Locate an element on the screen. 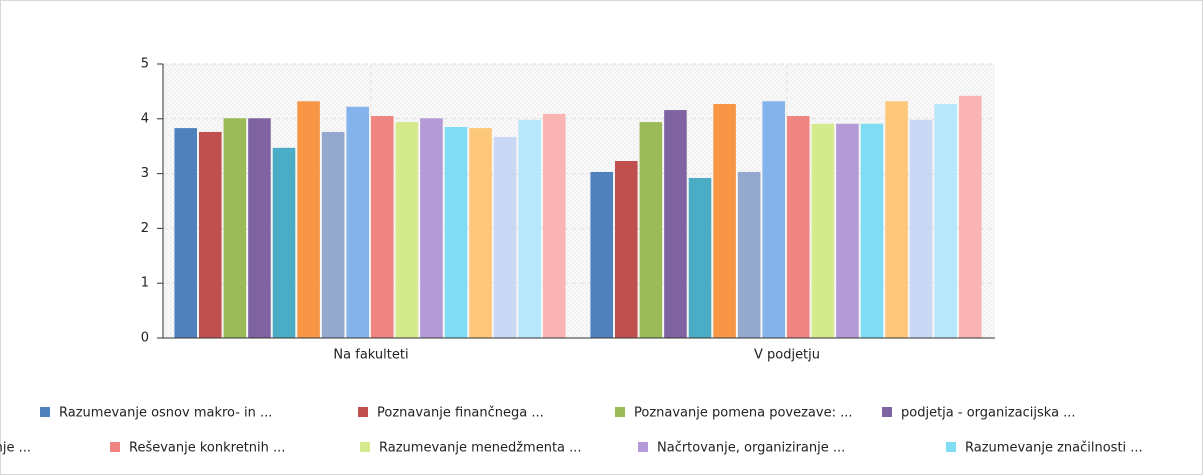  y-tick-label: 3 is located at coordinates (145, 173).